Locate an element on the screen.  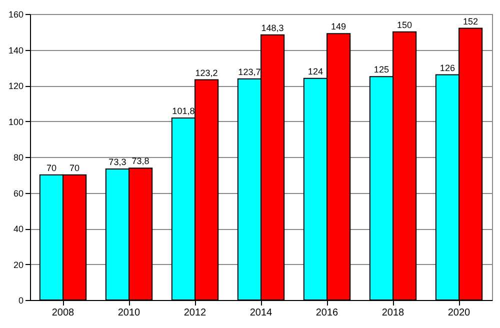
data-label: 123,7 is located at coordinates (249, 71).